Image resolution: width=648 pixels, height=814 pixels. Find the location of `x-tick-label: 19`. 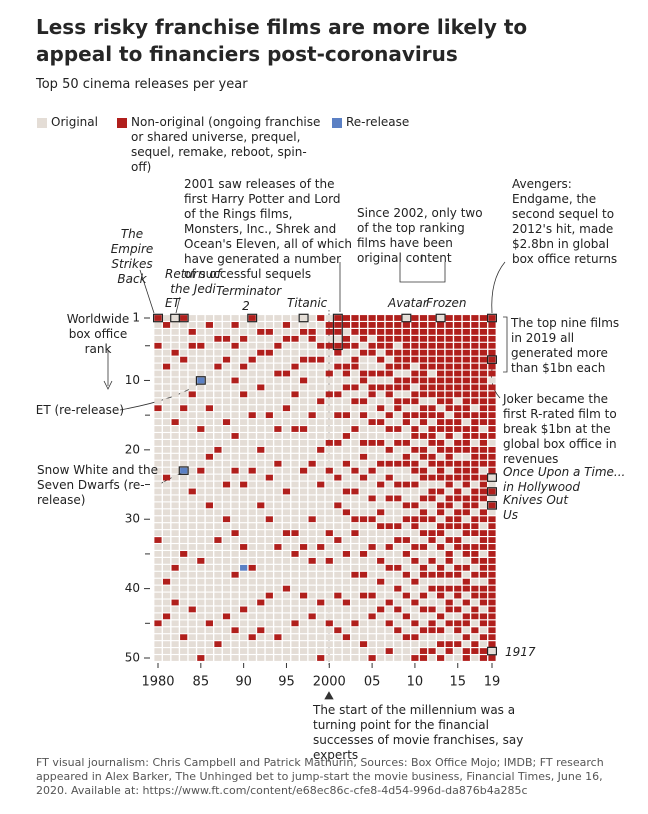

x-tick-label: 19 is located at coordinates (492, 682).